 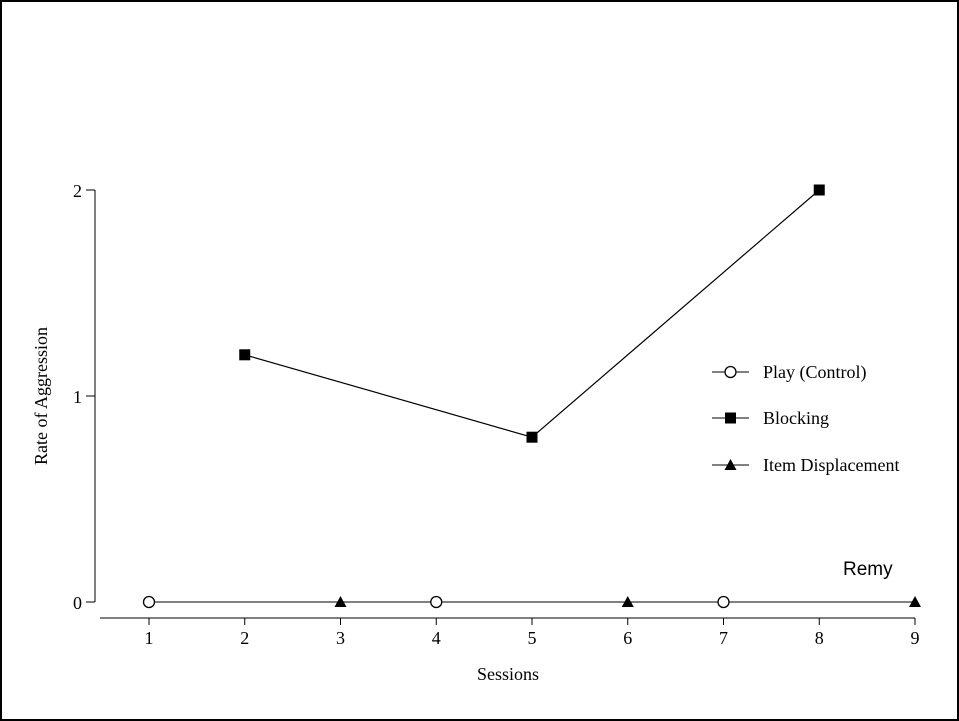 What do you see at coordinates (77, 603) in the screenshot?
I see `y-tick-label: 0` at bounding box center [77, 603].